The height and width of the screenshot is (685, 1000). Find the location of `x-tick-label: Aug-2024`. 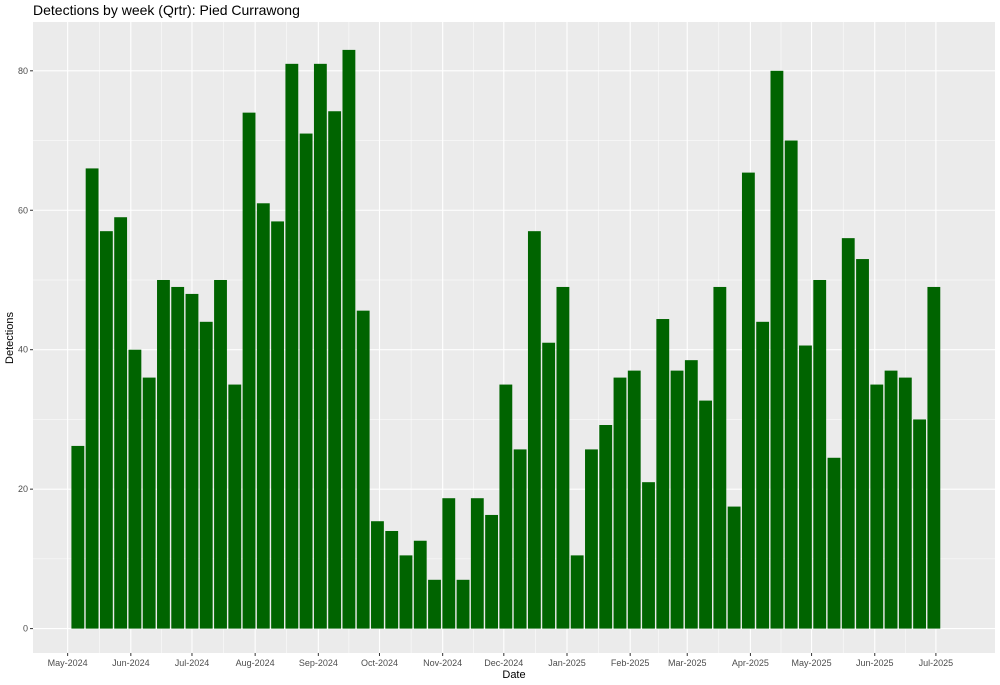

x-tick-label: Aug-2024 is located at coordinates (255, 663).